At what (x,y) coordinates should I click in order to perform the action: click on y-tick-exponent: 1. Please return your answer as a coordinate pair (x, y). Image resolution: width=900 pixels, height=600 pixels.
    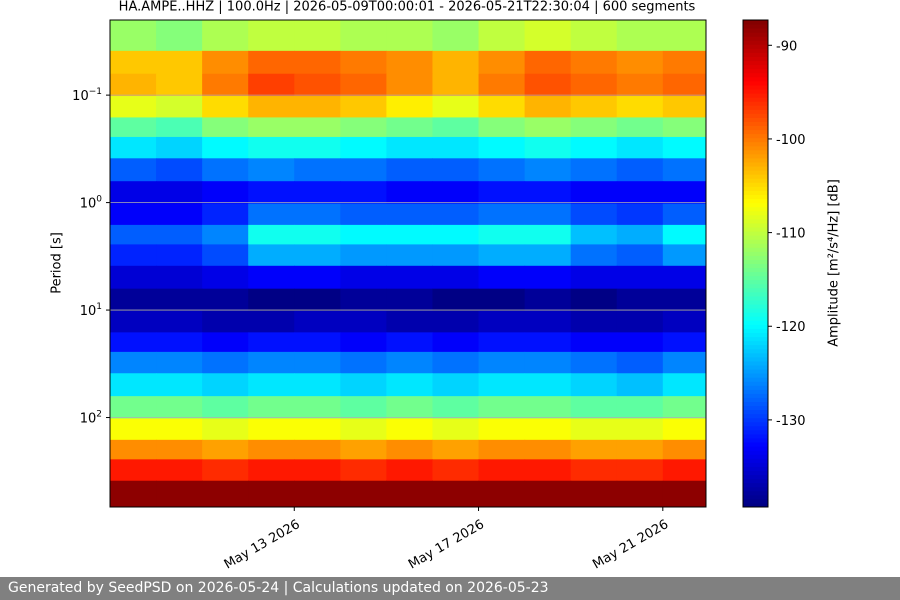
    Looking at the image, I should click on (99, 307).